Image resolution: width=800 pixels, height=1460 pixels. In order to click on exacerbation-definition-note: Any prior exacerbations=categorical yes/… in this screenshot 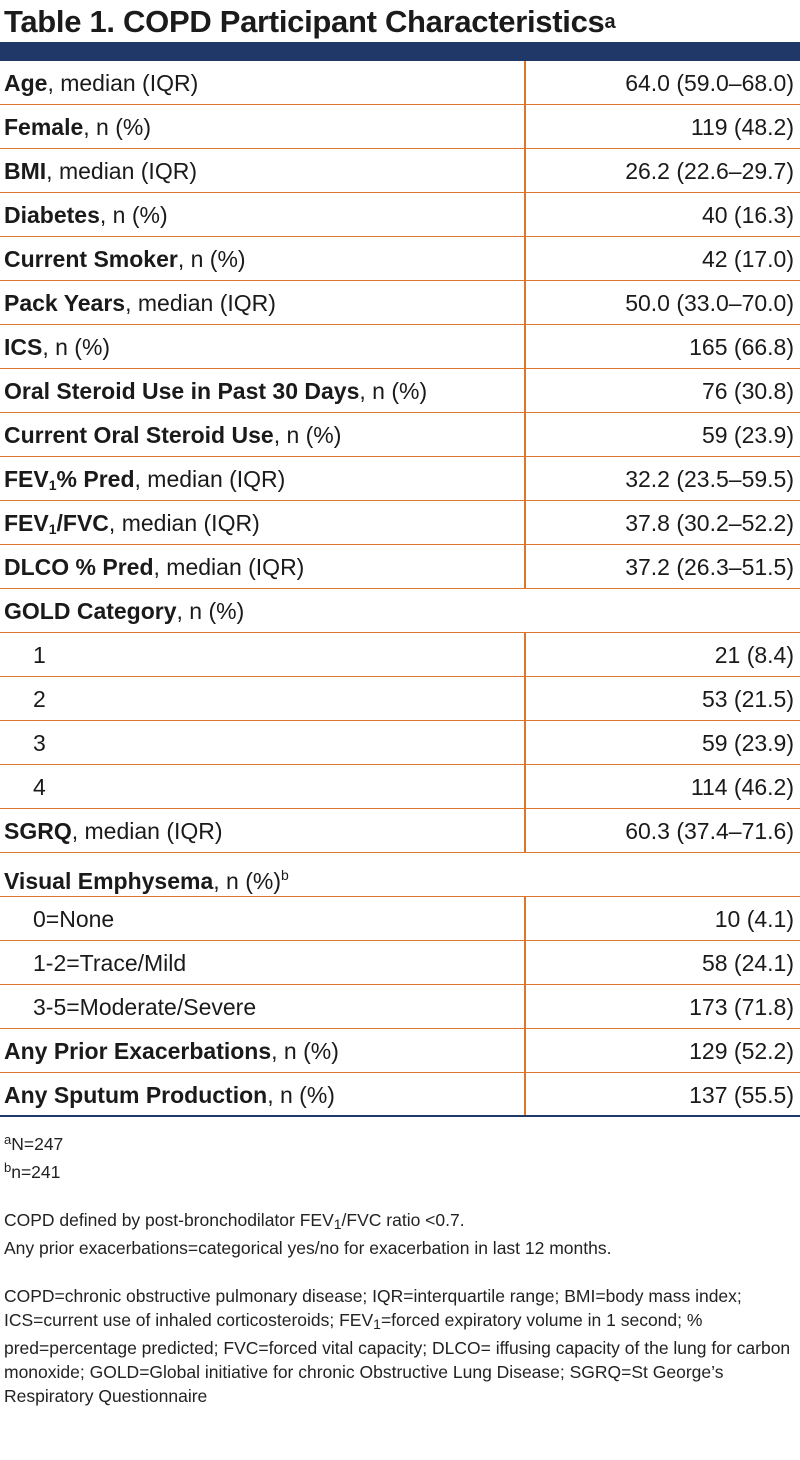, I will do `click(308, 1248)`.